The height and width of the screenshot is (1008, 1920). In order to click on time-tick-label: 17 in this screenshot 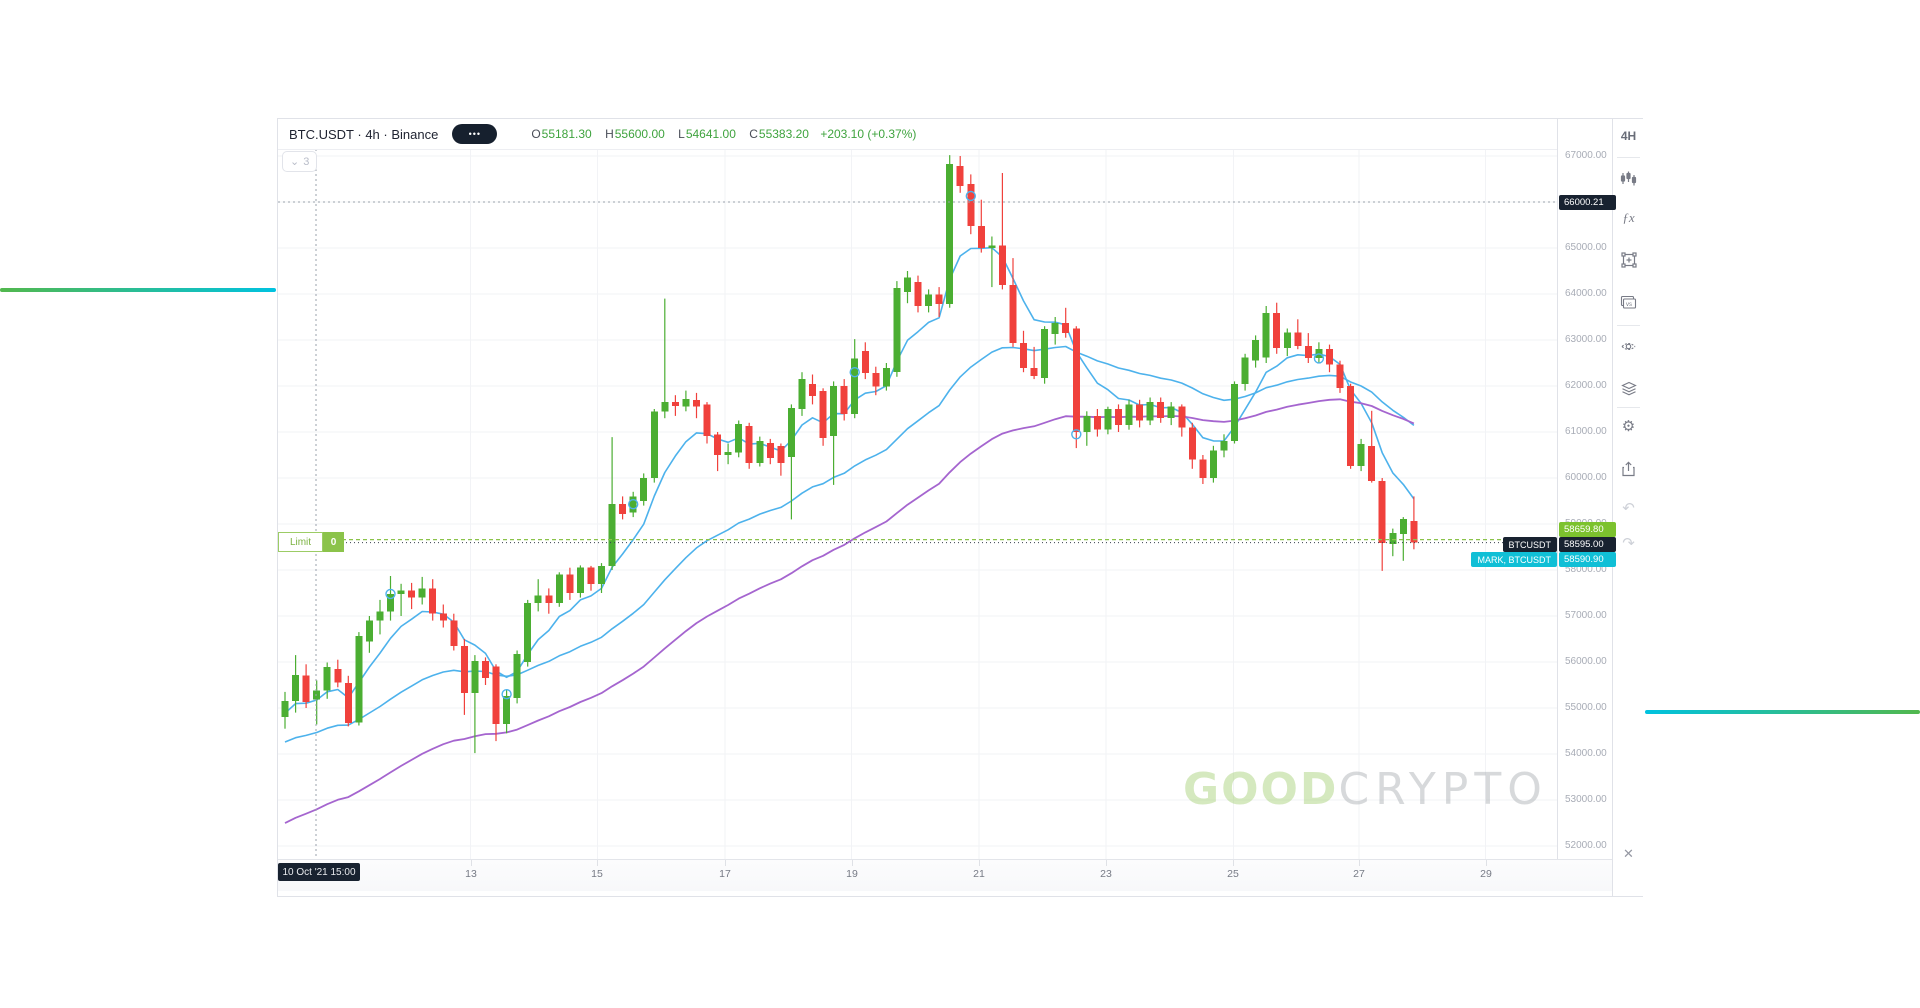, I will do `click(725, 874)`.